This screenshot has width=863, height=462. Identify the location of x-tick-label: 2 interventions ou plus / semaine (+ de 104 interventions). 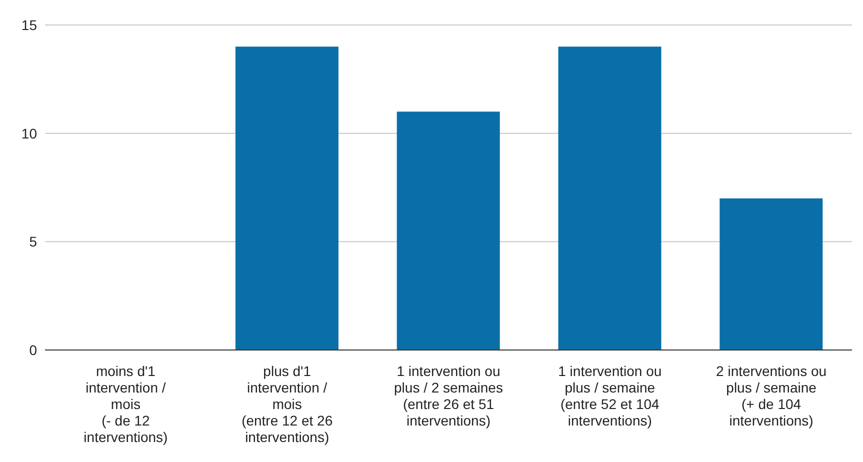
(771, 395).